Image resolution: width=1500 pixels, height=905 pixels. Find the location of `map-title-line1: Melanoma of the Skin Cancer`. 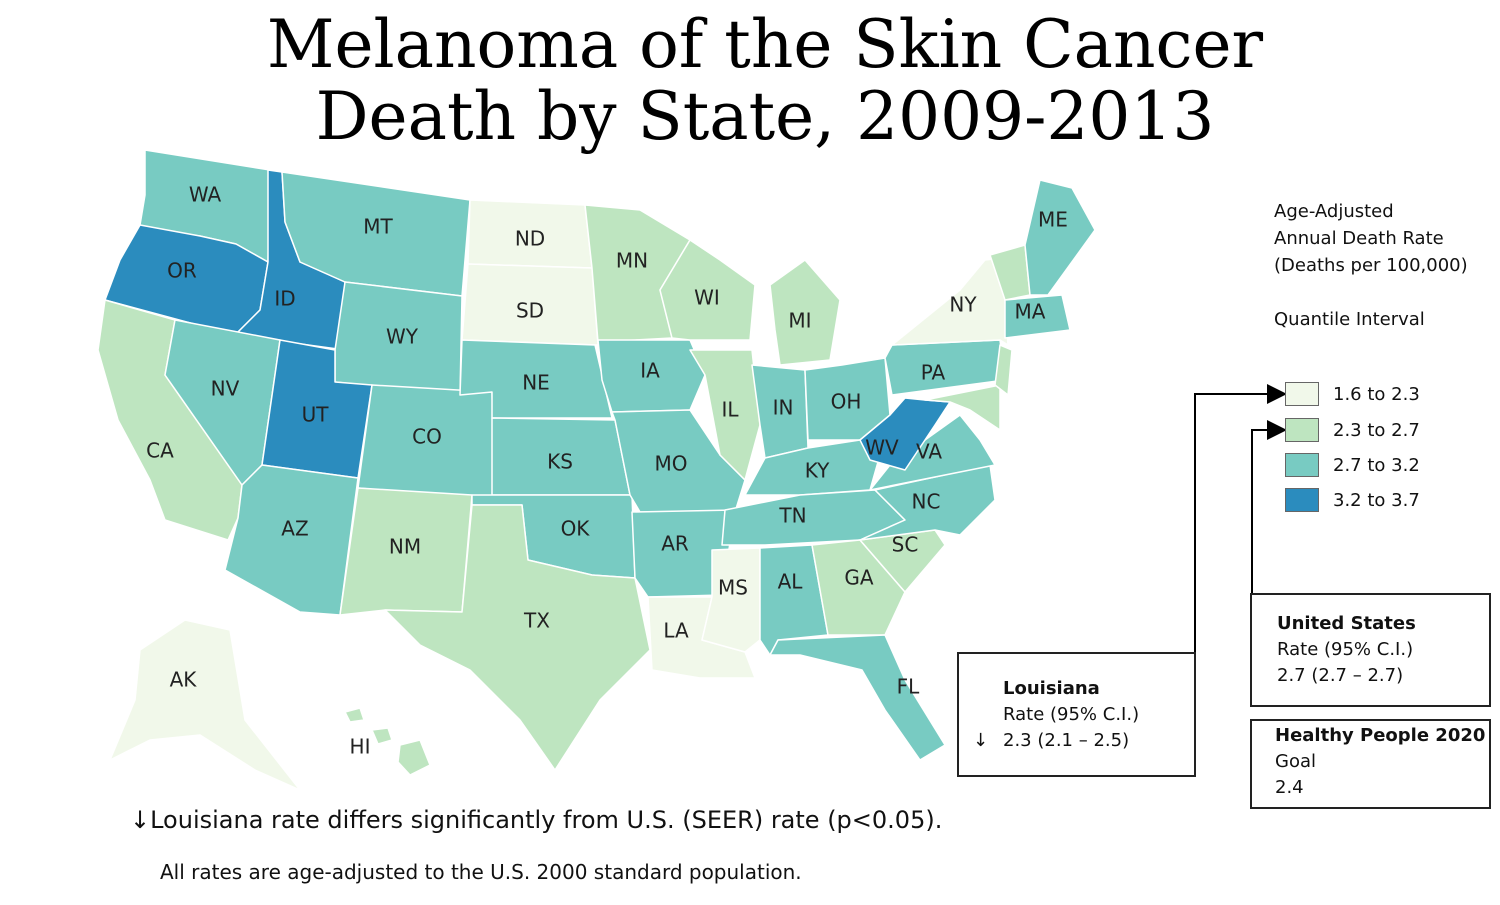

map-title-line1: Melanoma of the Skin Cancer is located at coordinates (765, 44).